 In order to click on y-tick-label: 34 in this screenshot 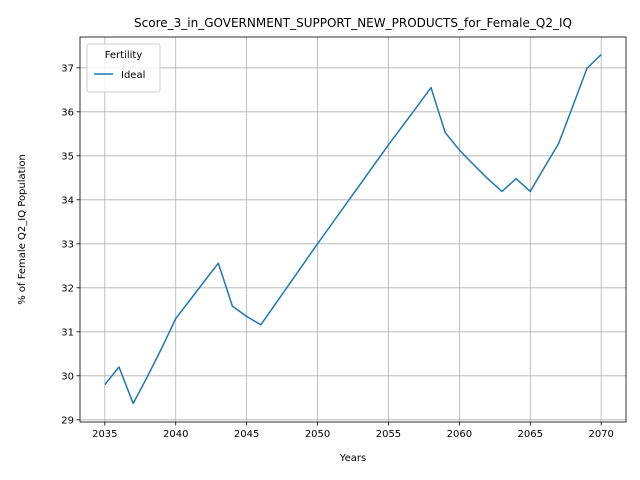, I will do `click(67, 200)`.